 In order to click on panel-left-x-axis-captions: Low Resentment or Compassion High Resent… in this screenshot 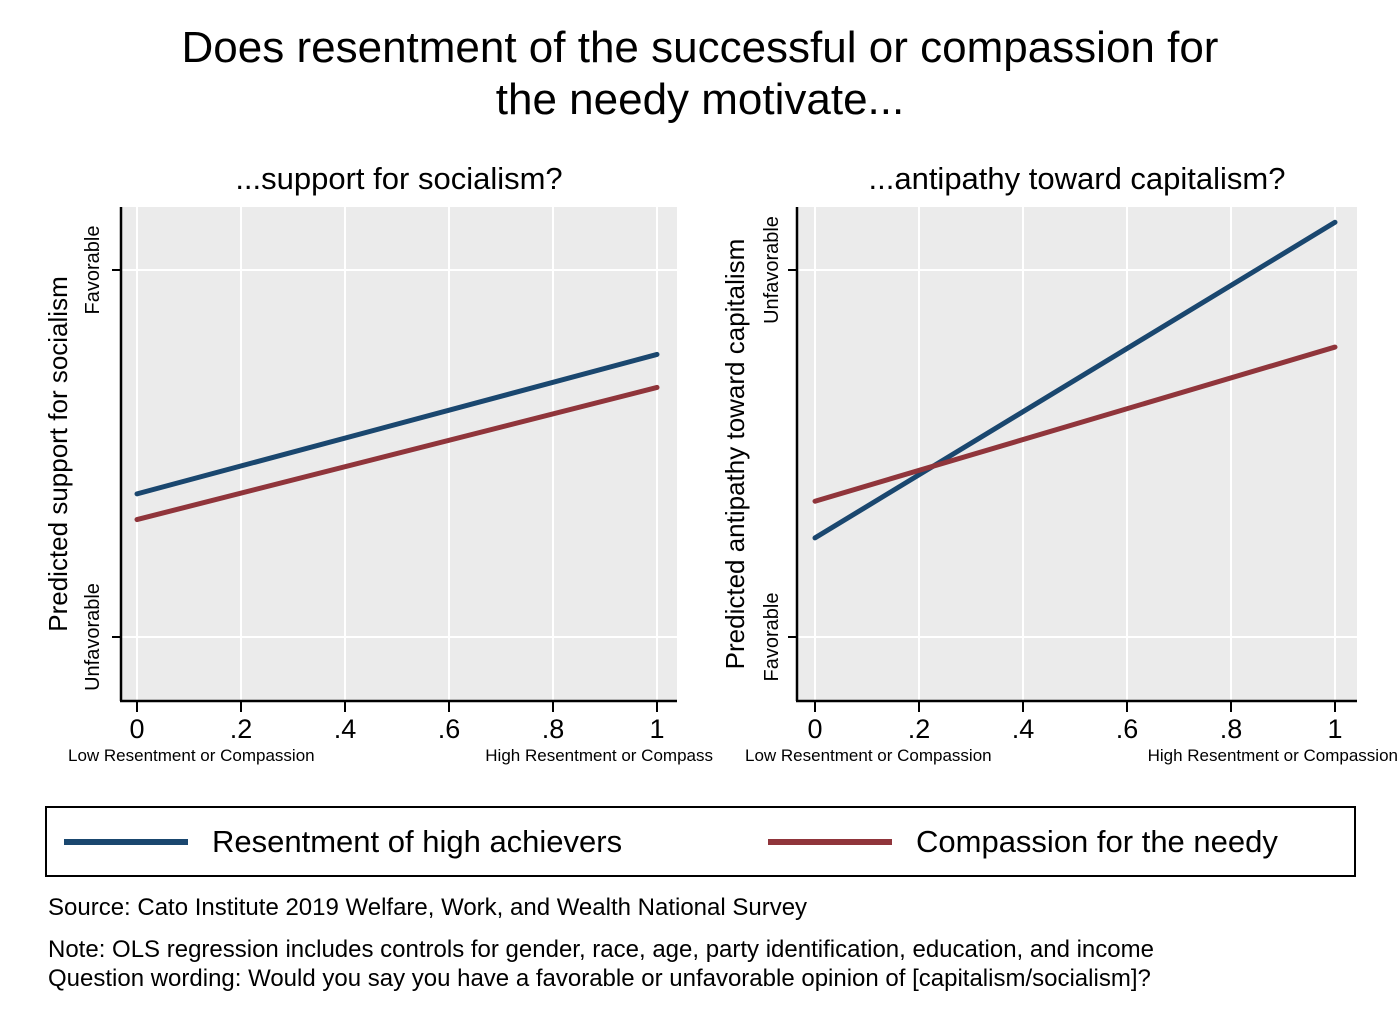, I will do `click(390, 756)`.